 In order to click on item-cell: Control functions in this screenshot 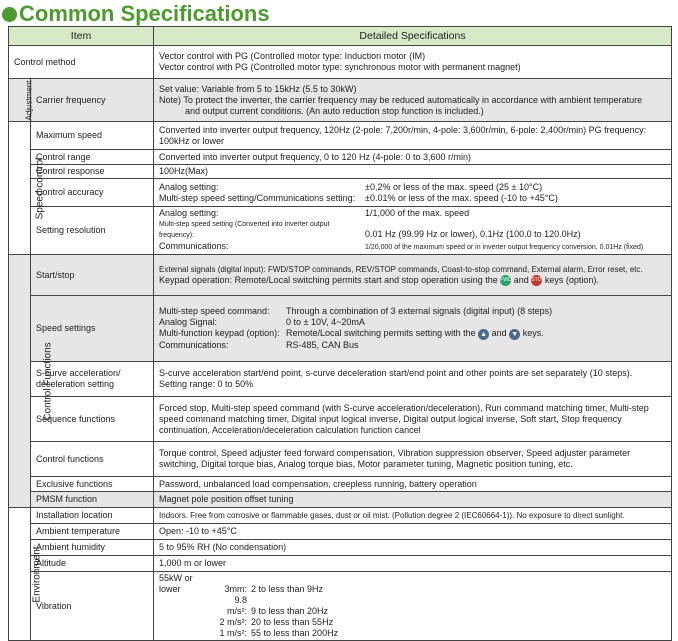, I will do `click(92, 459)`.